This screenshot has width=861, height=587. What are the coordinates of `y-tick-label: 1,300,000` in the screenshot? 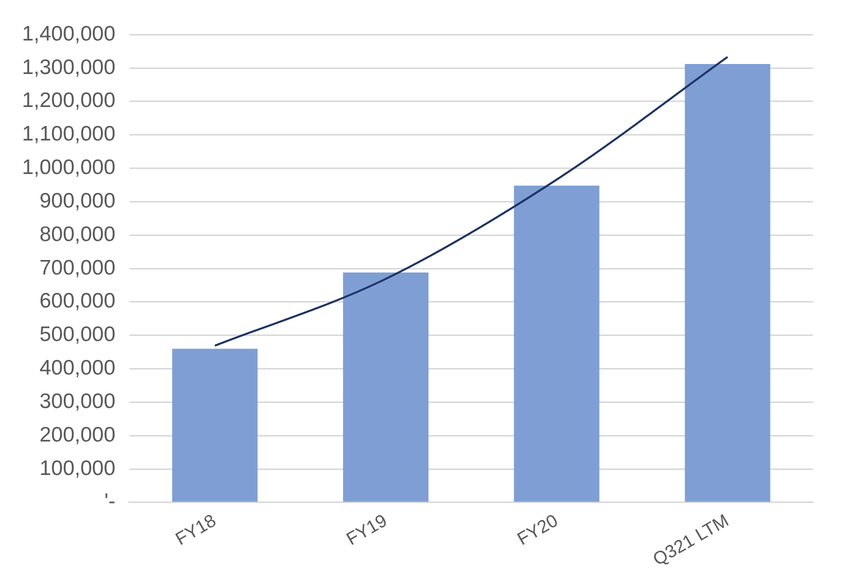 It's located at (69, 67).